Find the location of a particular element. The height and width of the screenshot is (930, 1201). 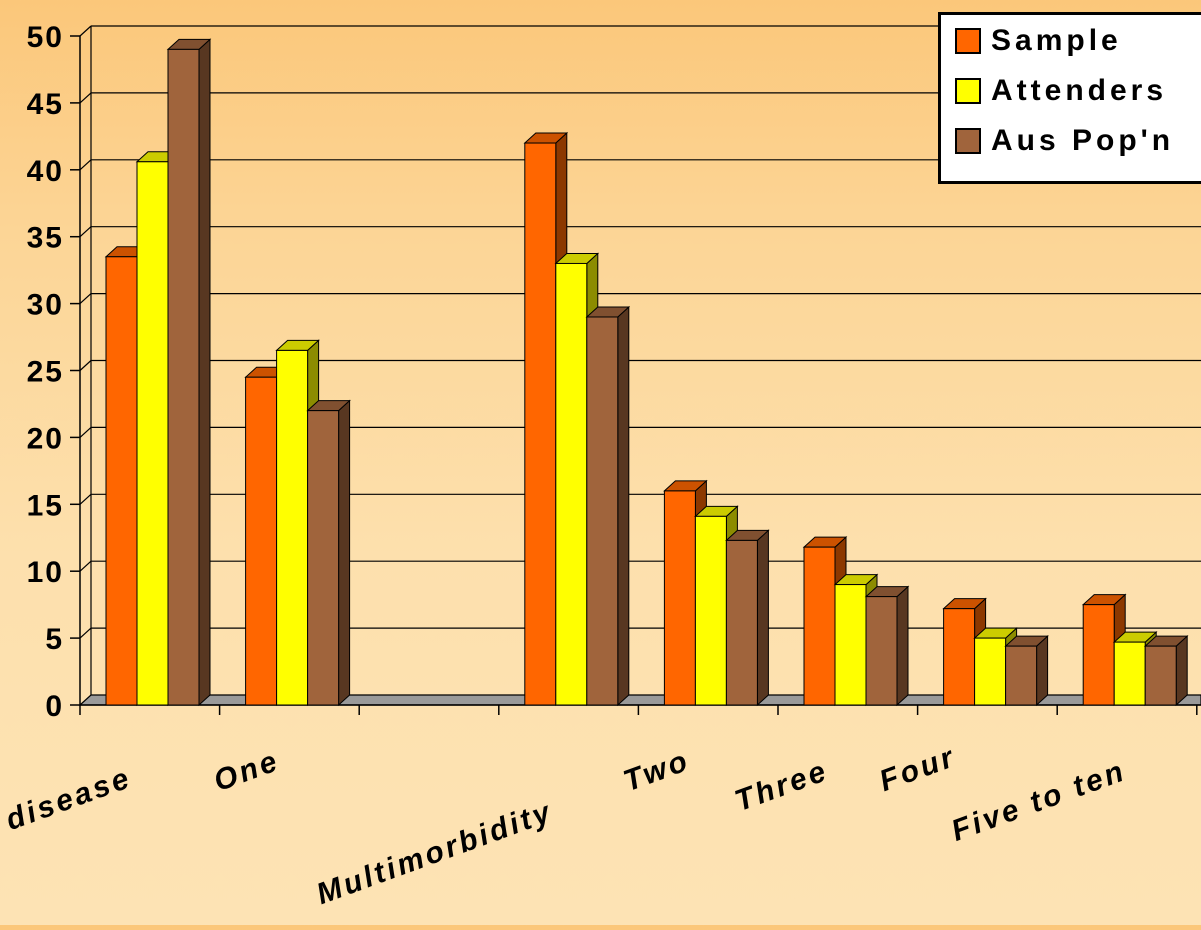

legend-item: Attenders is located at coordinates (1061, 91).